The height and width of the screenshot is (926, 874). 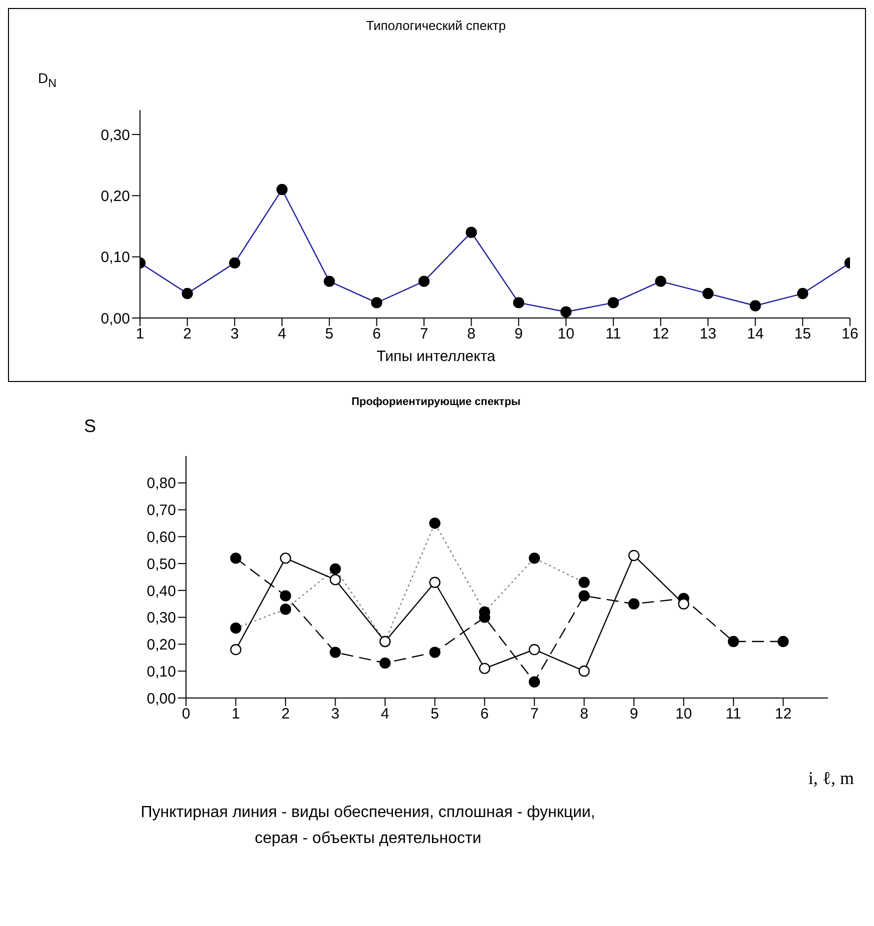 What do you see at coordinates (803, 334) in the screenshot?
I see `x-tick-label: 15` at bounding box center [803, 334].